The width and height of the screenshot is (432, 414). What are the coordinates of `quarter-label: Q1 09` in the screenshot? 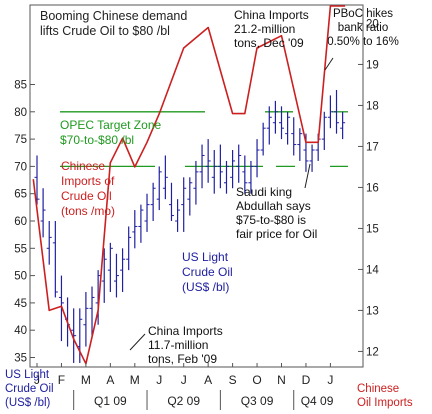 It's located at (110, 401).